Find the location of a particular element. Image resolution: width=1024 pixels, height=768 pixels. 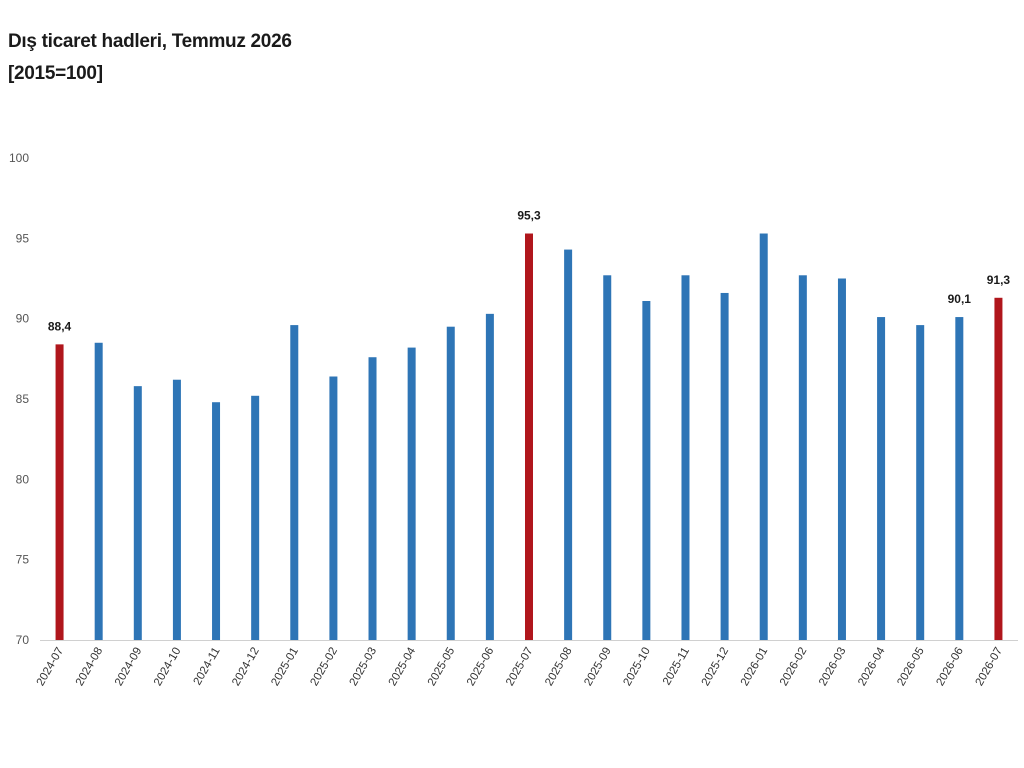

x-tick-label: 2026-05 is located at coordinates (911, 667).